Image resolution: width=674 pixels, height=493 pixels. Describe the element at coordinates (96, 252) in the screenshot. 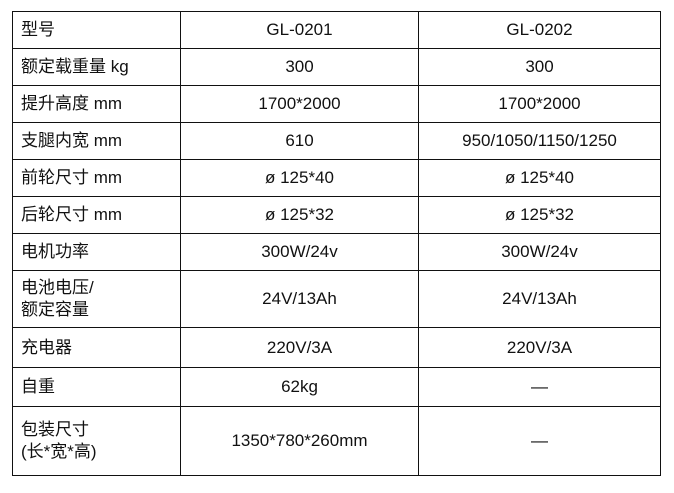

I see `spec-label: 电机功率` at that location.